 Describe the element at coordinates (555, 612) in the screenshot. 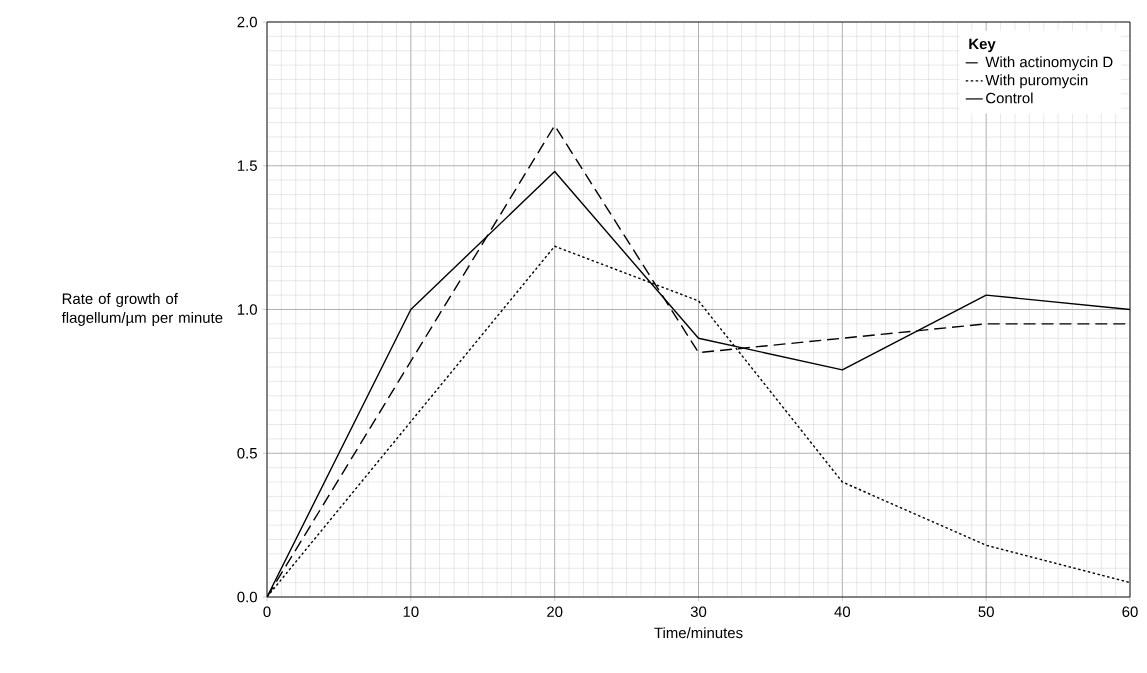

I see `x-tick-label: 20` at that location.